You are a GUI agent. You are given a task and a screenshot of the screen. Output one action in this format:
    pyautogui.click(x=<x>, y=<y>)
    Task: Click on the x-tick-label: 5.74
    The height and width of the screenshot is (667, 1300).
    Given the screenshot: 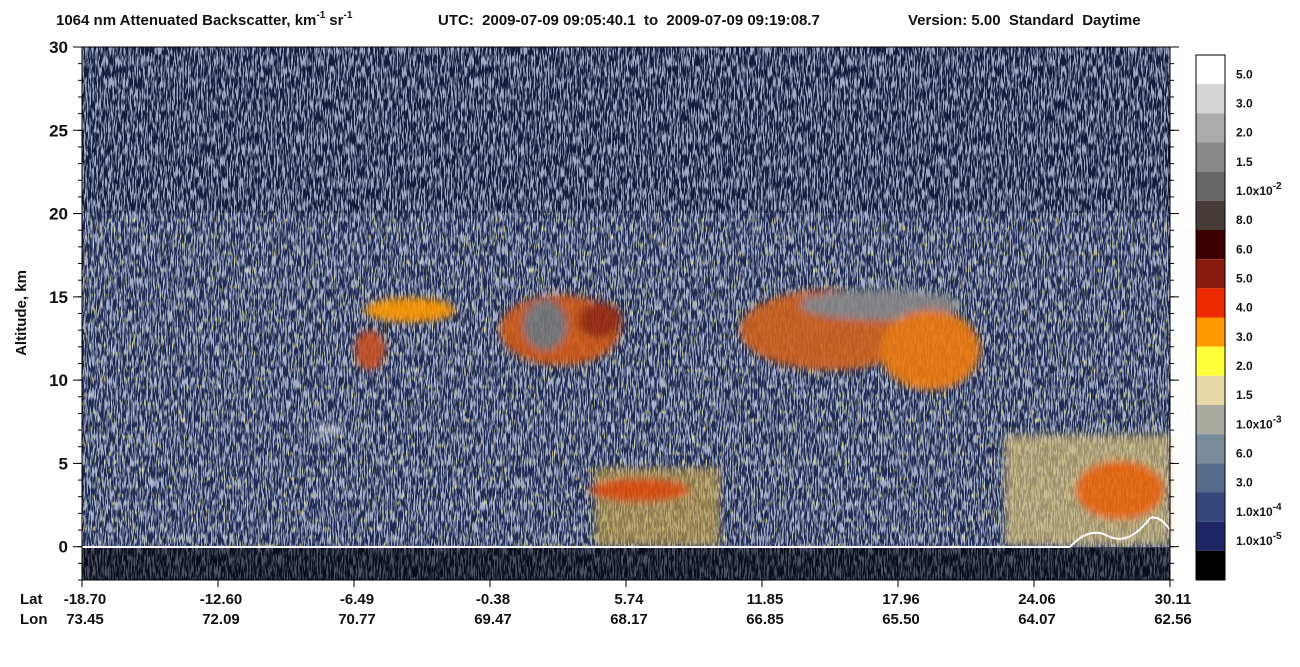 What is the action you would take?
    pyautogui.click(x=629, y=599)
    